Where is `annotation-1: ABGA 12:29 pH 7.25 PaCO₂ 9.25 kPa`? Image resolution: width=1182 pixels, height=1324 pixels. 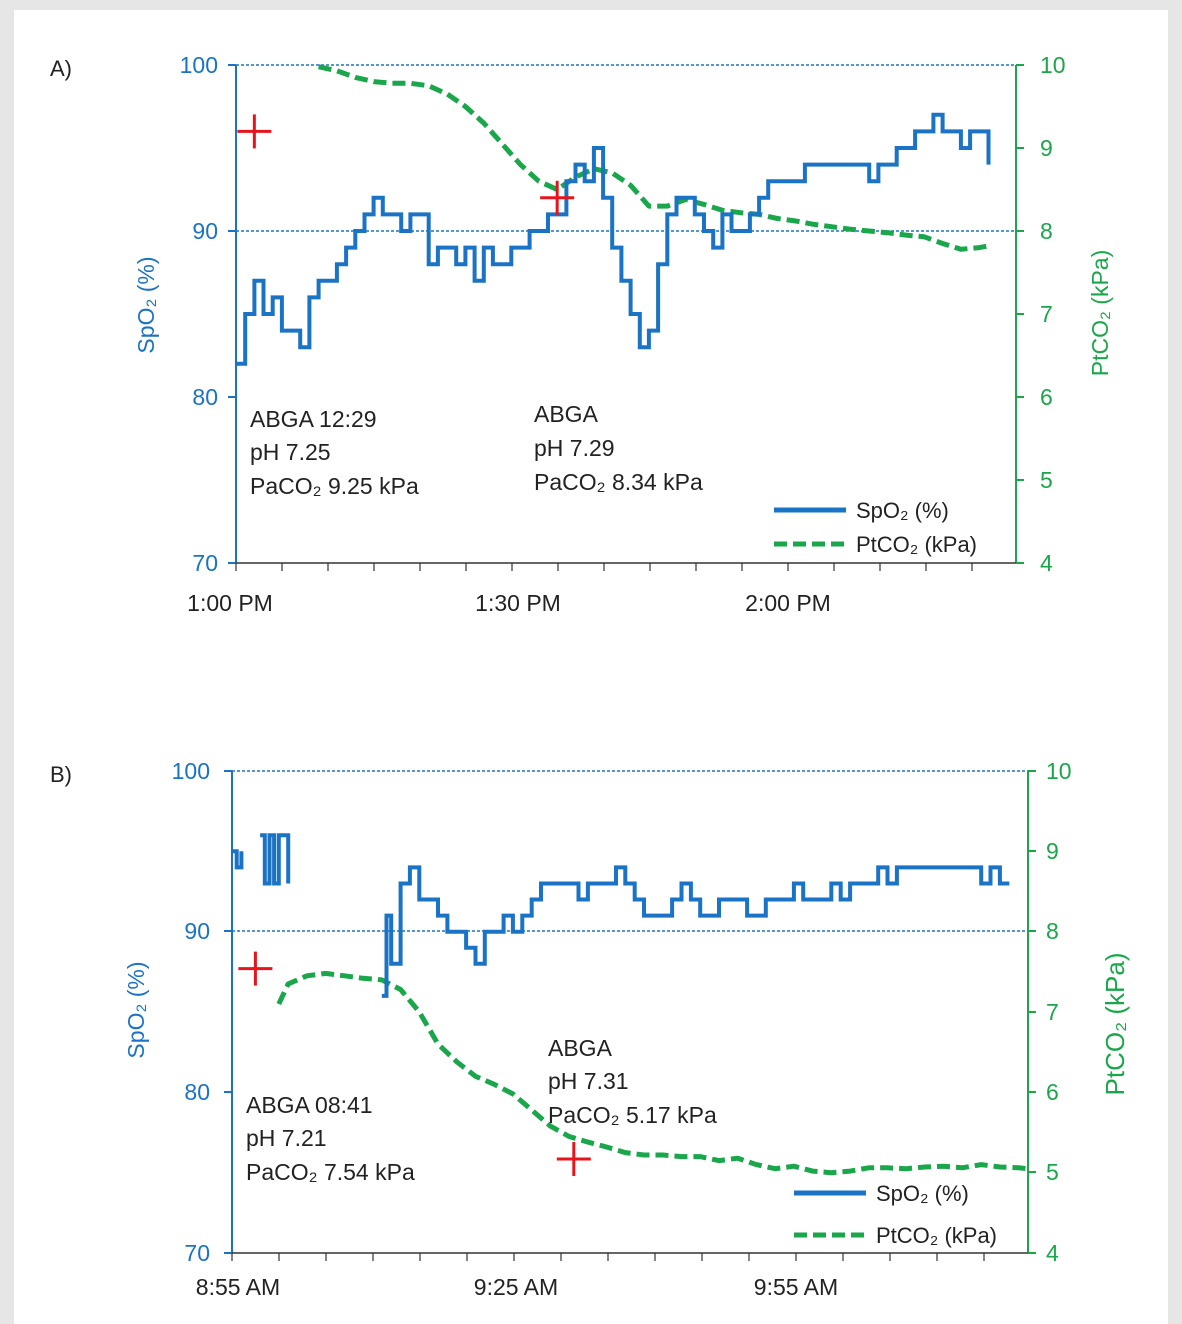
annotation-1: ABGA 12:29 pH 7.25 PaCO₂ 9.25 kPa is located at coordinates (334, 452).